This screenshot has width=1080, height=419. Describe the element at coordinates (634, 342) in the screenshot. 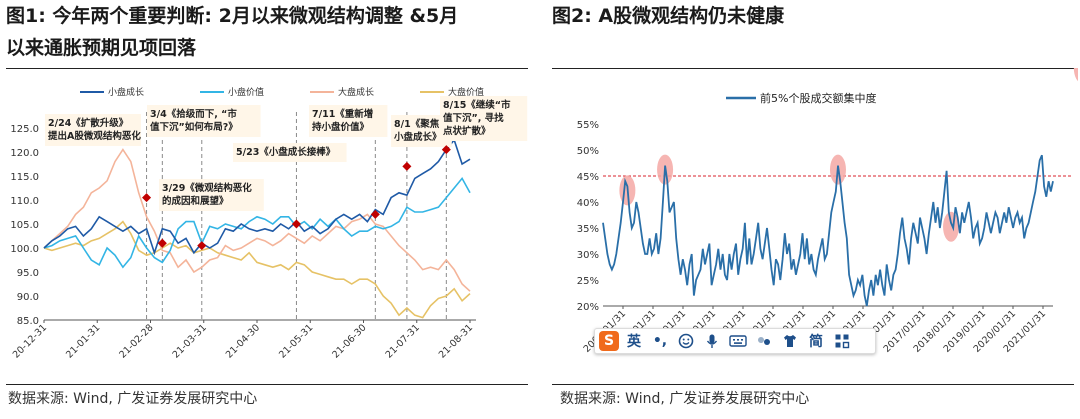

I see `ime-language-toggle: 英` at that location.